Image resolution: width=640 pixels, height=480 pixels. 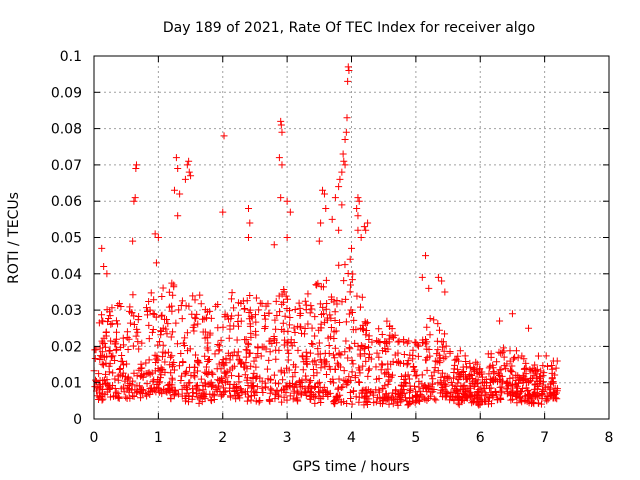 I want to click on y-tick-label: 0, so click(x=77, y=420).